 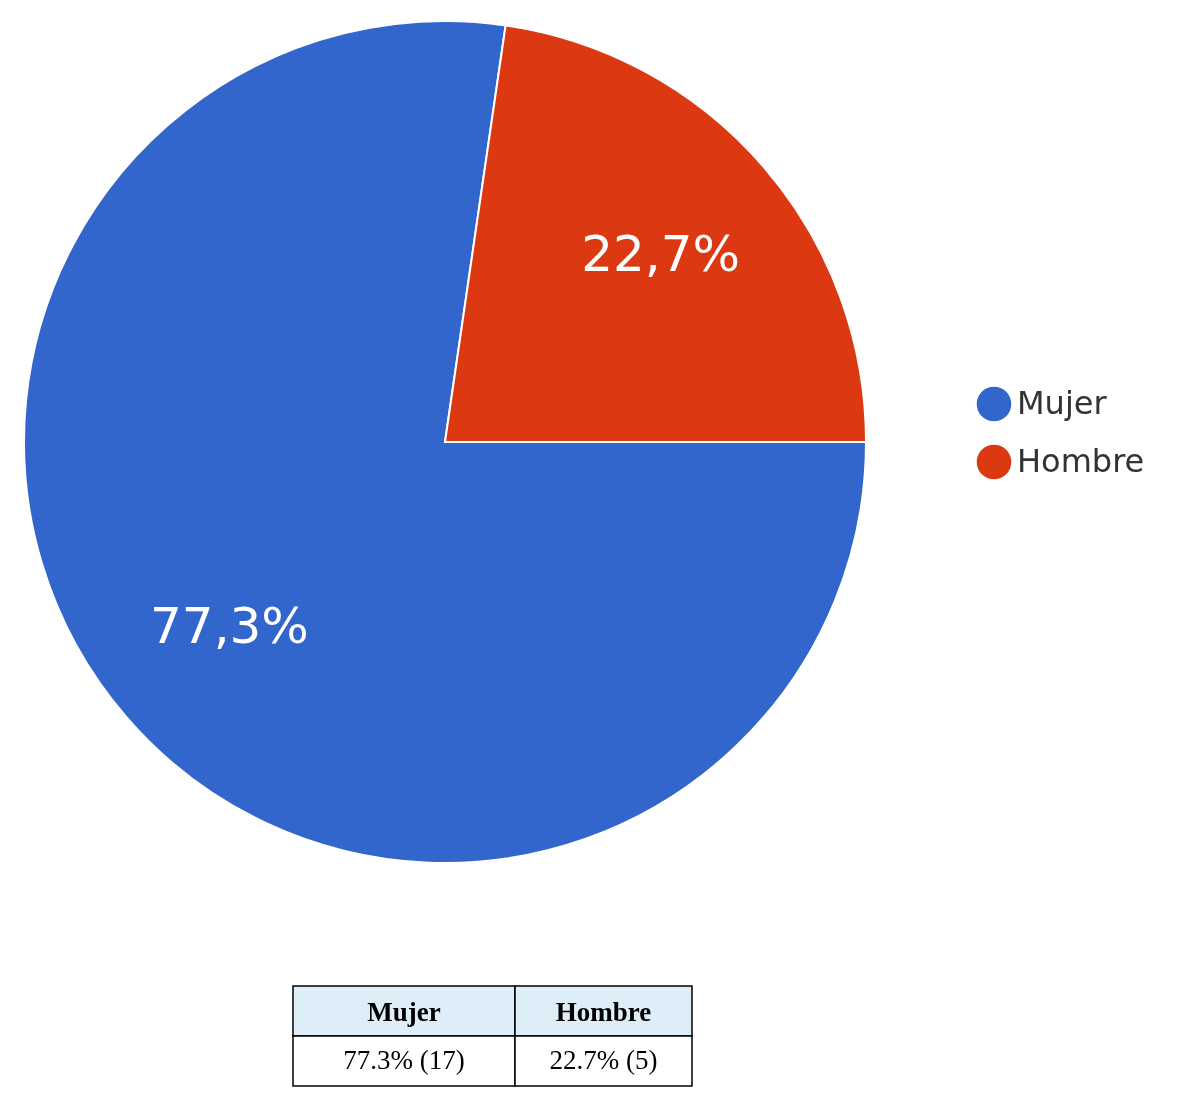 I want to click on legend-label: Mujer, so click(x=1062, y=403).